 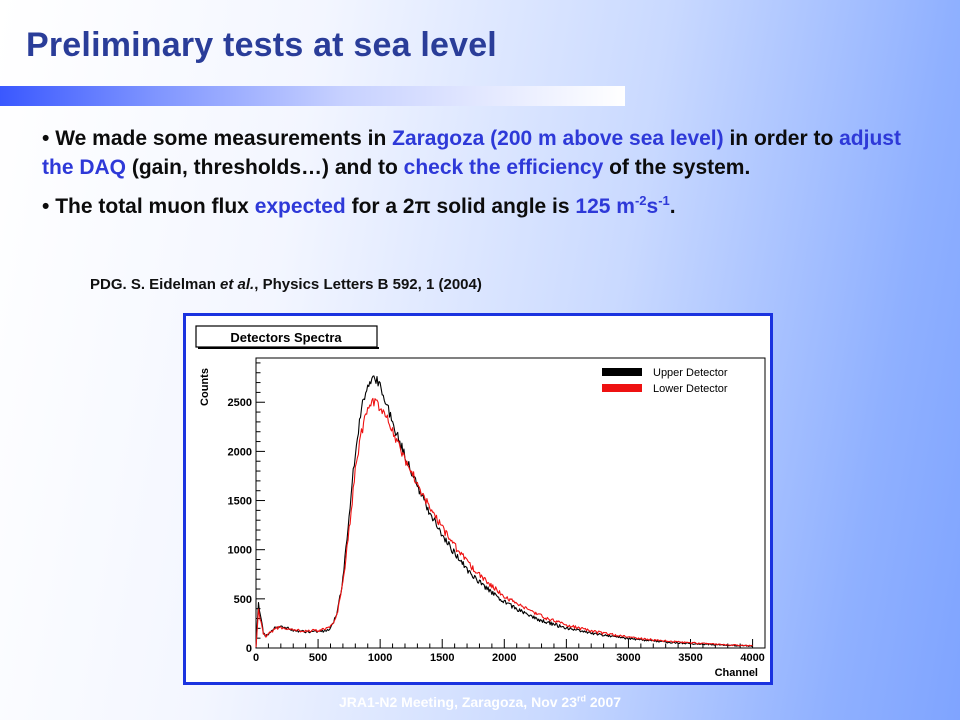 I want to click on chart-title: Detectors Spectra, so click(x=286, y=337).